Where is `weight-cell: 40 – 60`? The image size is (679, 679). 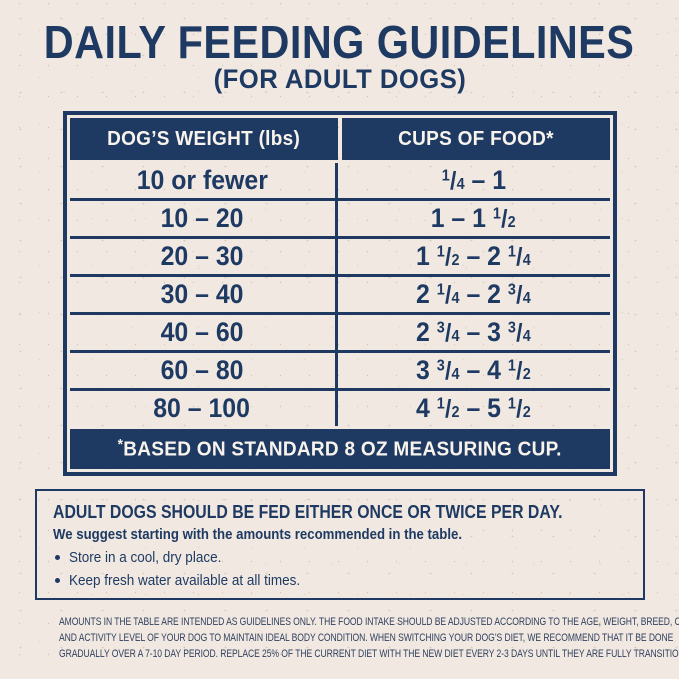 weight-cell: 40 – 60 is located at coordinates (204, 332).